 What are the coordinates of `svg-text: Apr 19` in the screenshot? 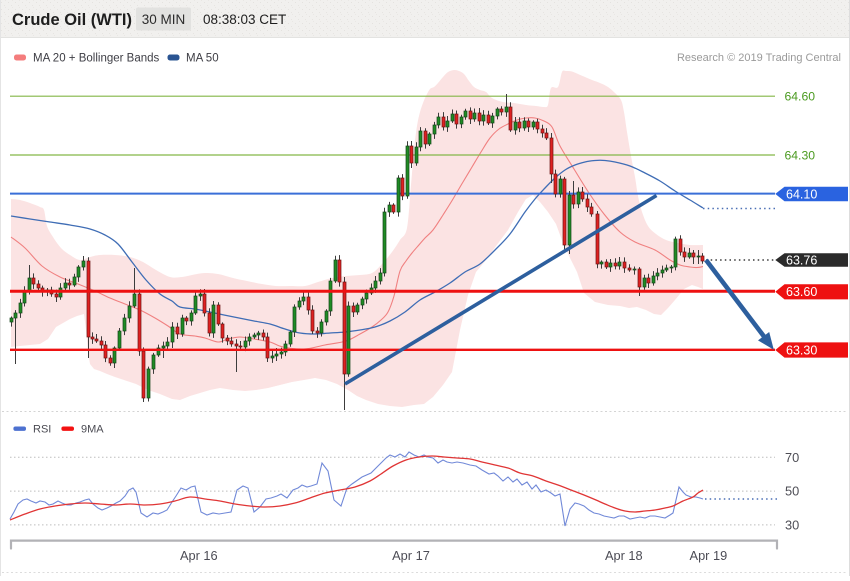 It's located at (709, 555).